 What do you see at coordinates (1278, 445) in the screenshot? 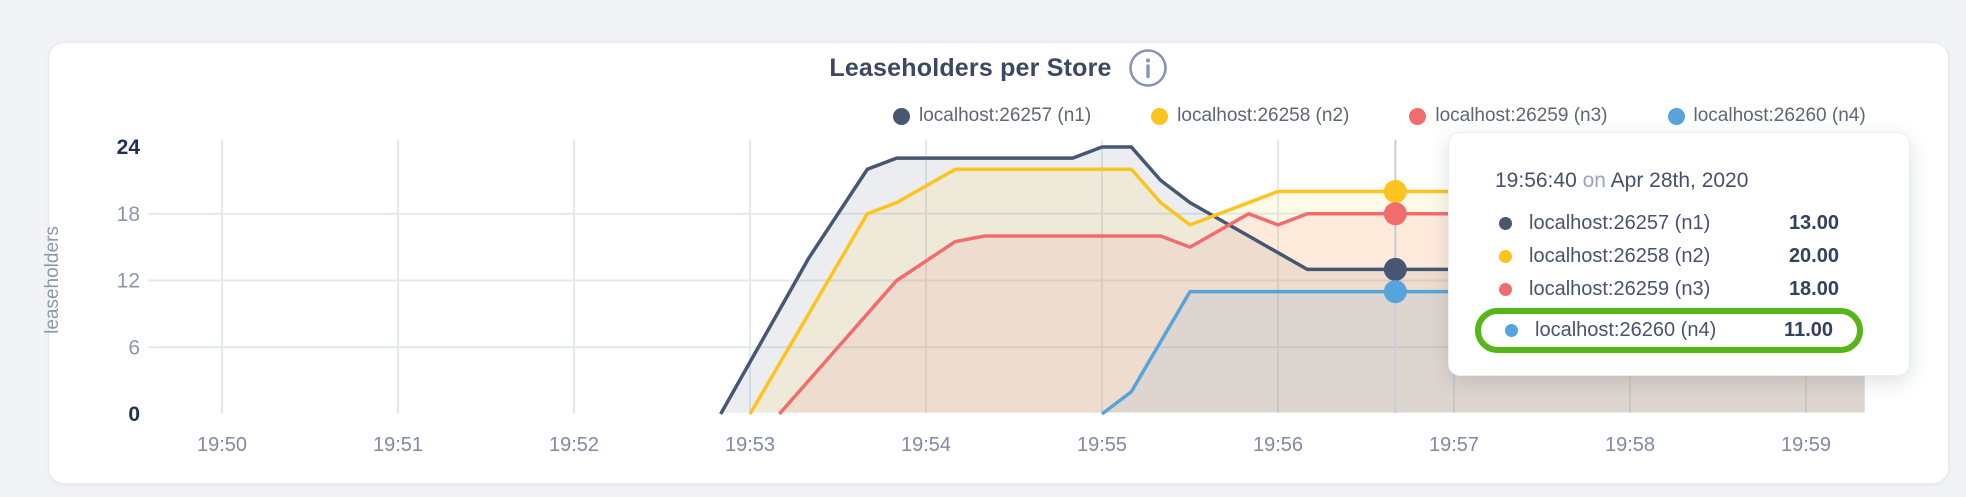
I see `x-tick-label: 19:56` at bounding box center [1278, 445].